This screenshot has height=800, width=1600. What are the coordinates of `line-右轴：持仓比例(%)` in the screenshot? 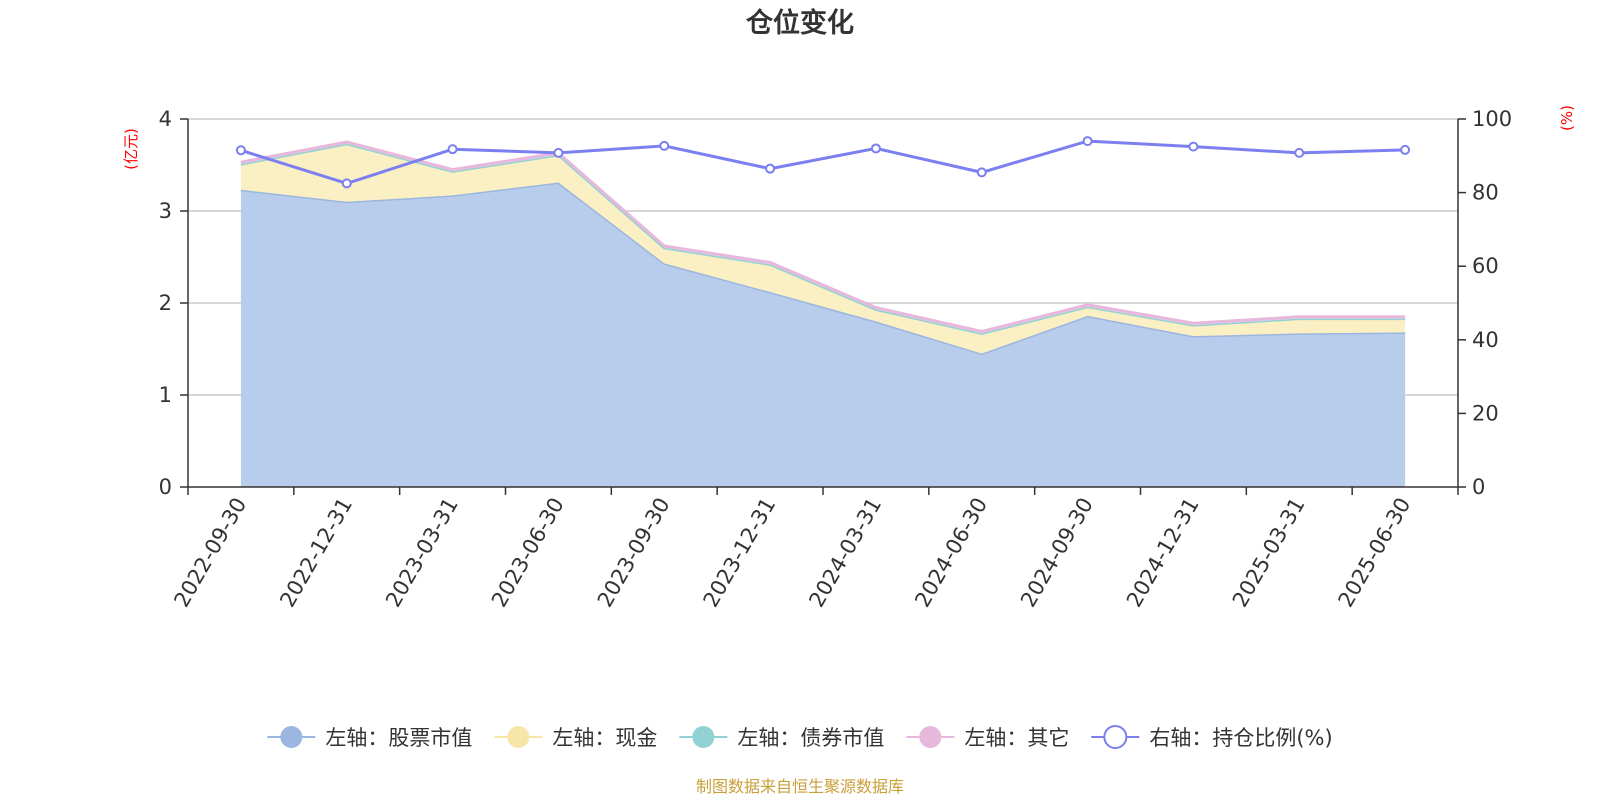 It's located at (823, 162).